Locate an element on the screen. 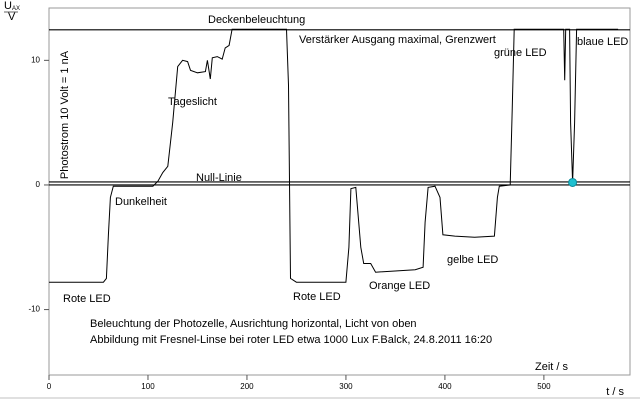 Image resolution: width=640 pixels, height=401 pixels. annotation: grüne LED is located at coordinates (520, 53).